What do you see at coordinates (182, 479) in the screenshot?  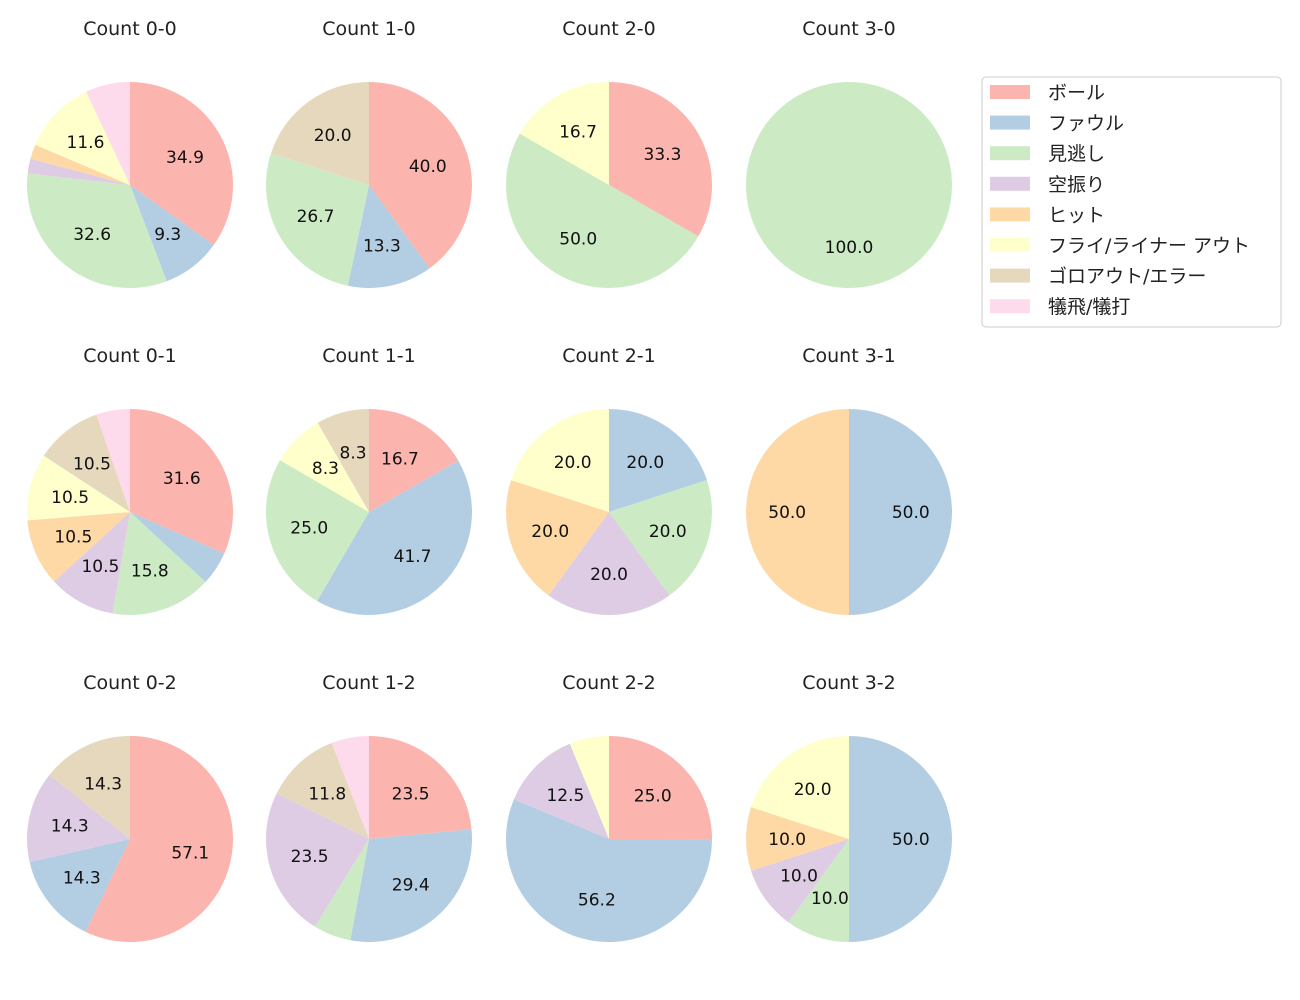 I see `pie-label: 31.6` at bounding box center [182, 479].